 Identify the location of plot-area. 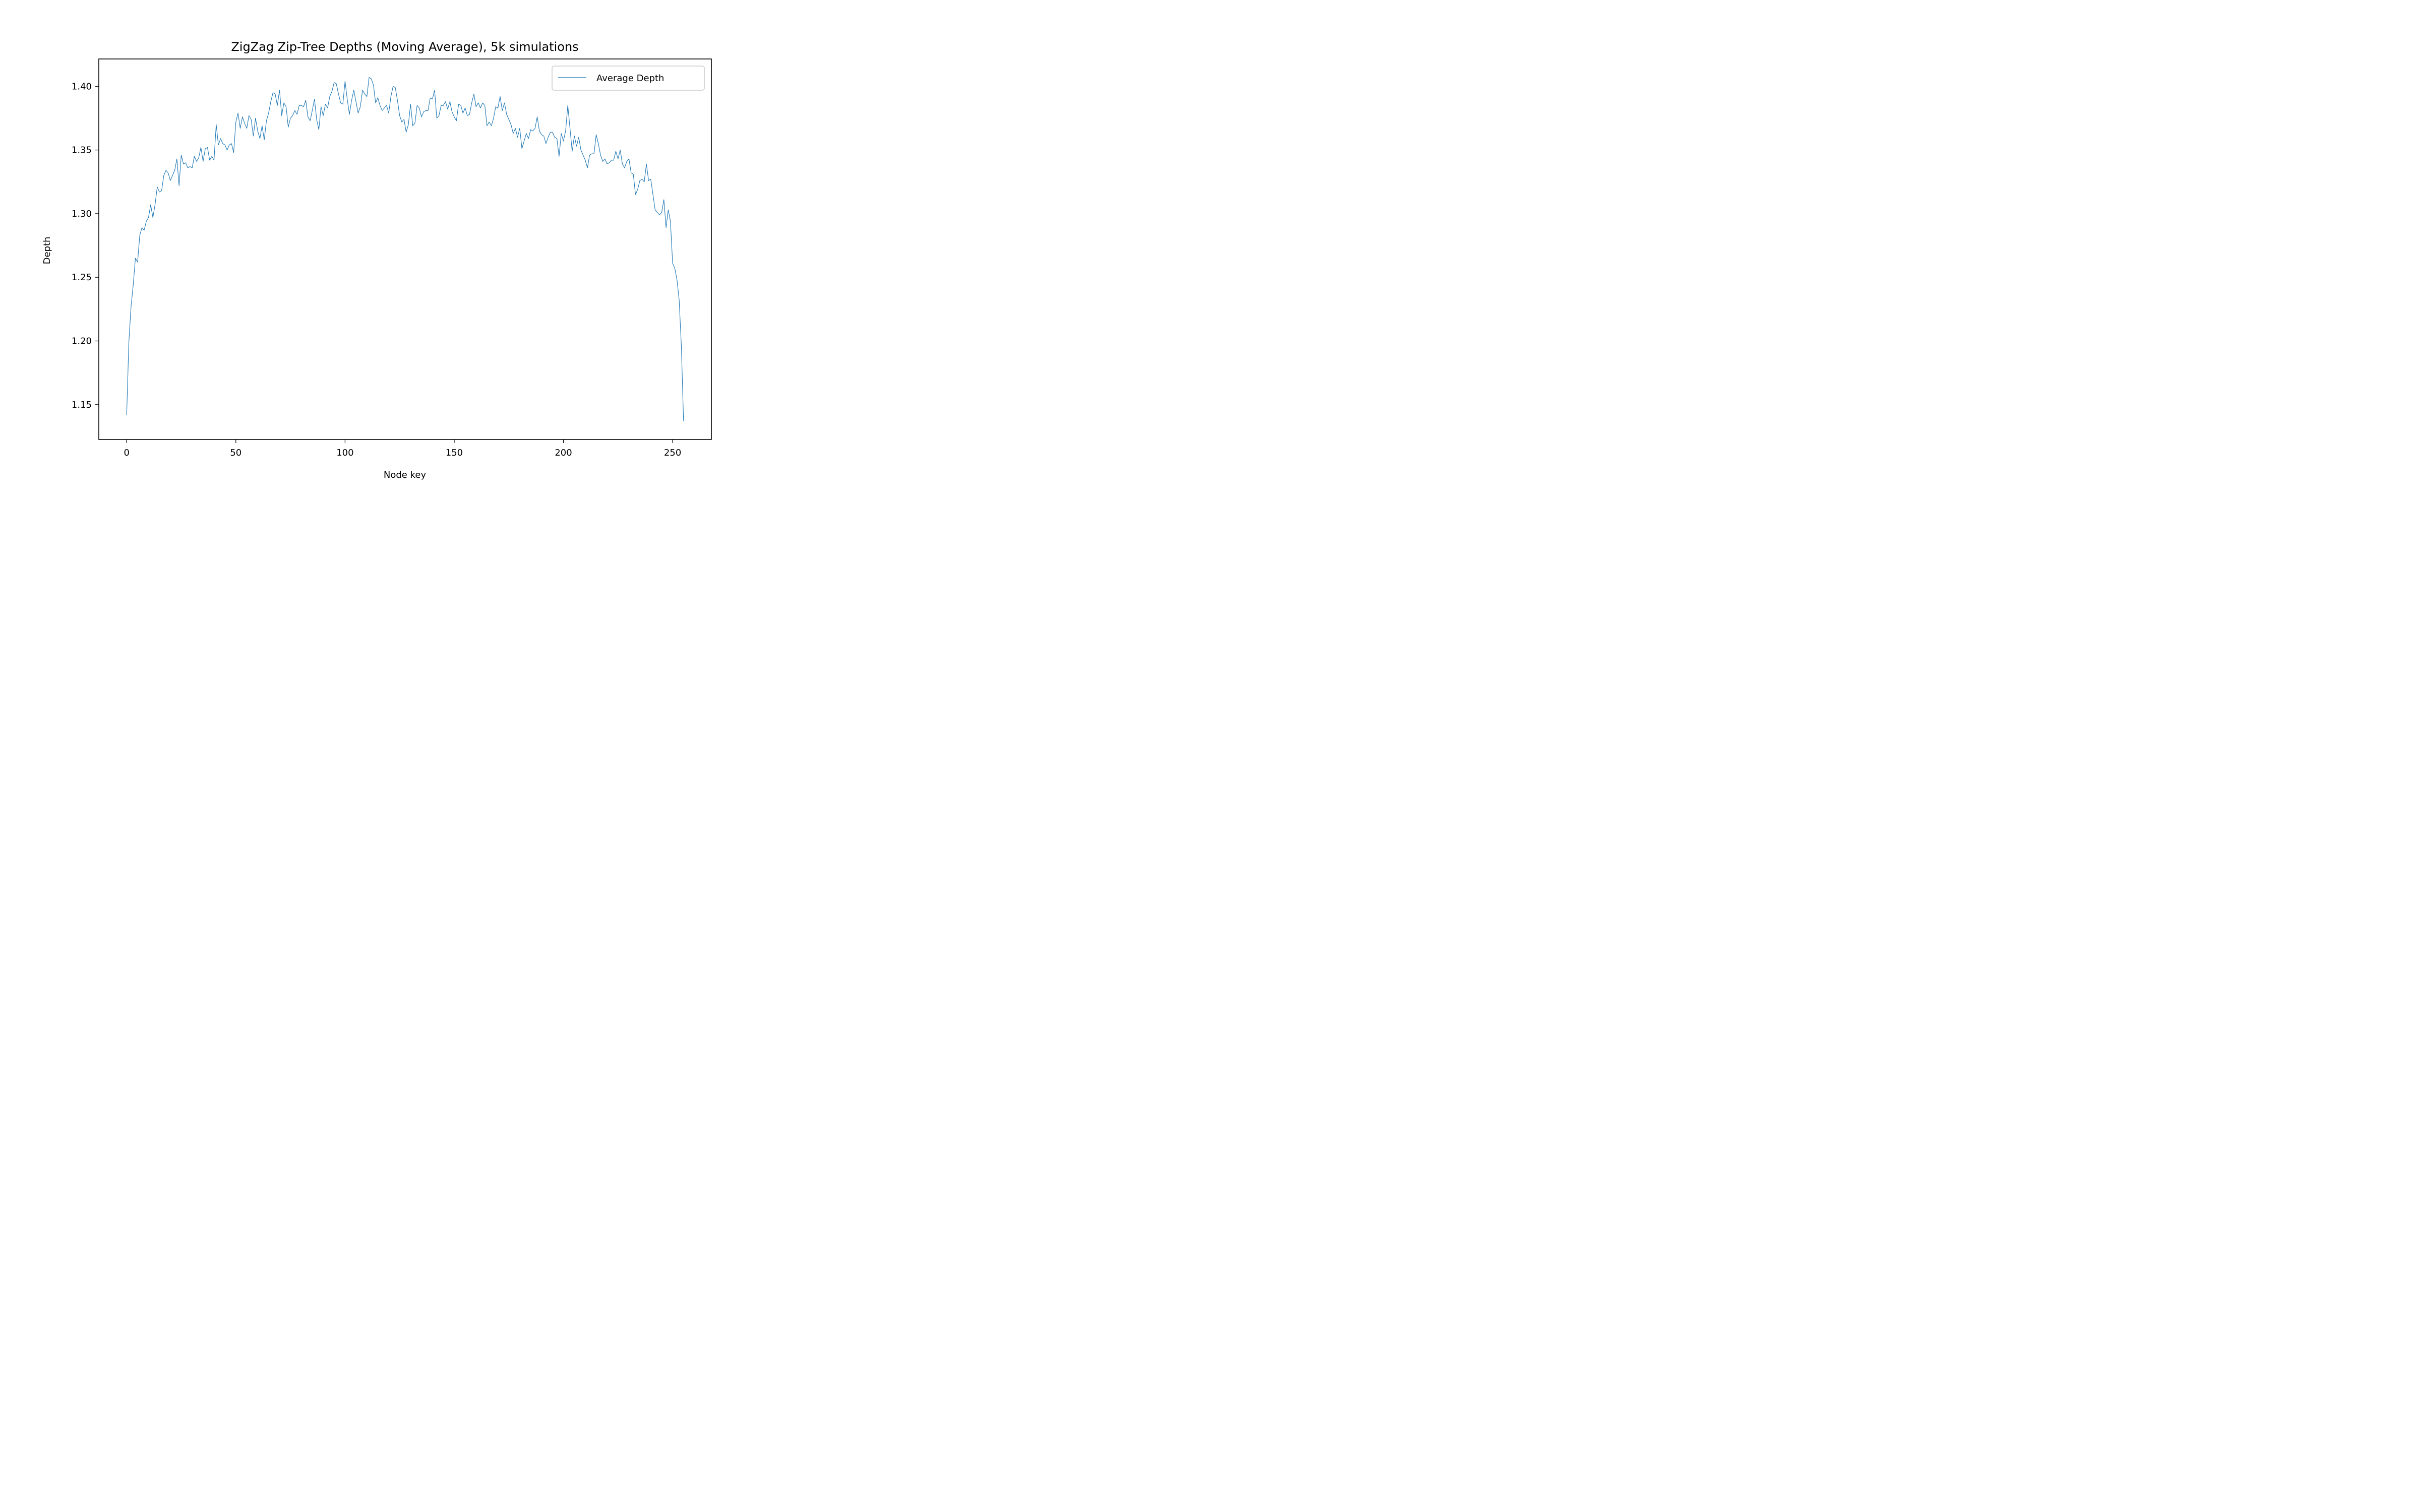
(405, 249).